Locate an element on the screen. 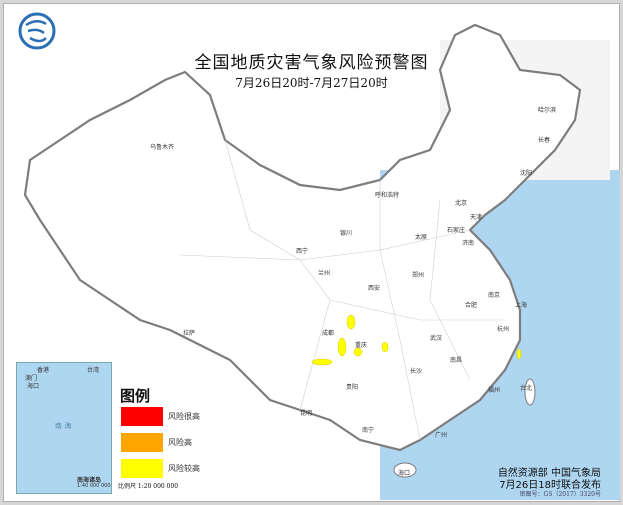 The width and height of the screenshot is (623, 505). city-label: 拉萨 is located at coordinates (189, 333).